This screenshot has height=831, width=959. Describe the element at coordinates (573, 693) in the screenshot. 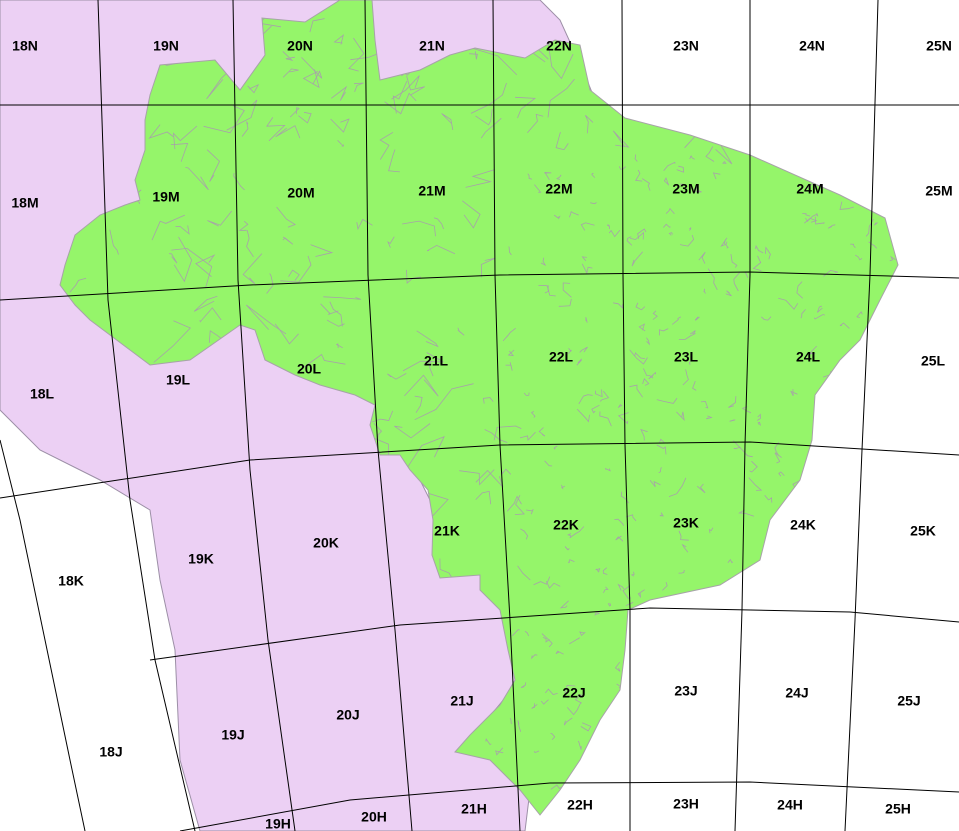

I see `zone-label: 22J` at that location.